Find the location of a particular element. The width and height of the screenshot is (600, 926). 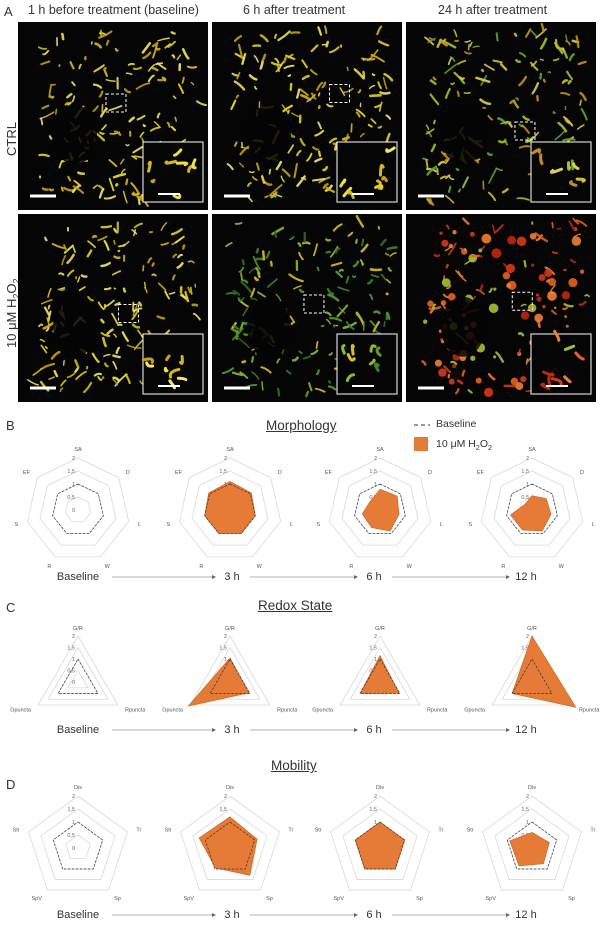

radar-B-0: 2 1,5 1 0,5 0 SA D L W R S EF is located at coordinates (78, 508).